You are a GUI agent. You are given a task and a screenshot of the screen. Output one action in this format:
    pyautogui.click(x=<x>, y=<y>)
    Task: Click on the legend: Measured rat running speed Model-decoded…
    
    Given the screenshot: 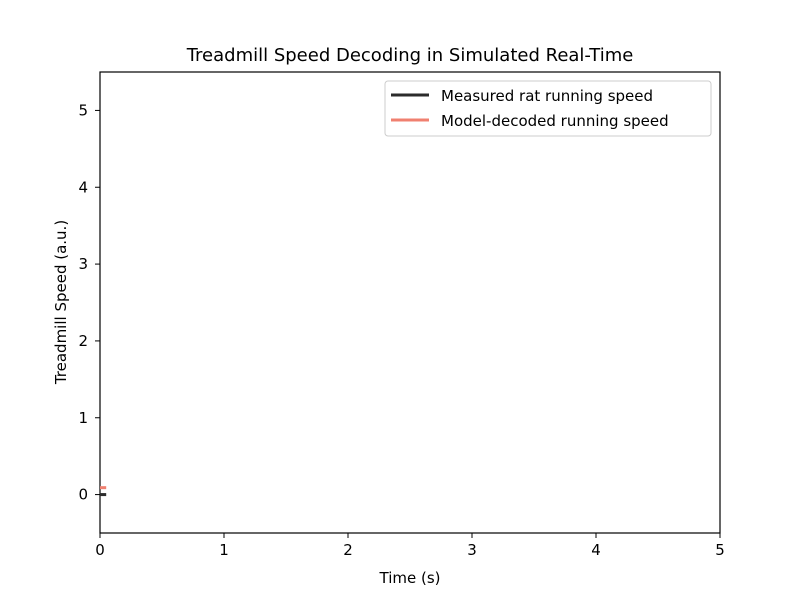 What is the action you would take?
    pyautogui.click(x=548, y=108)
    